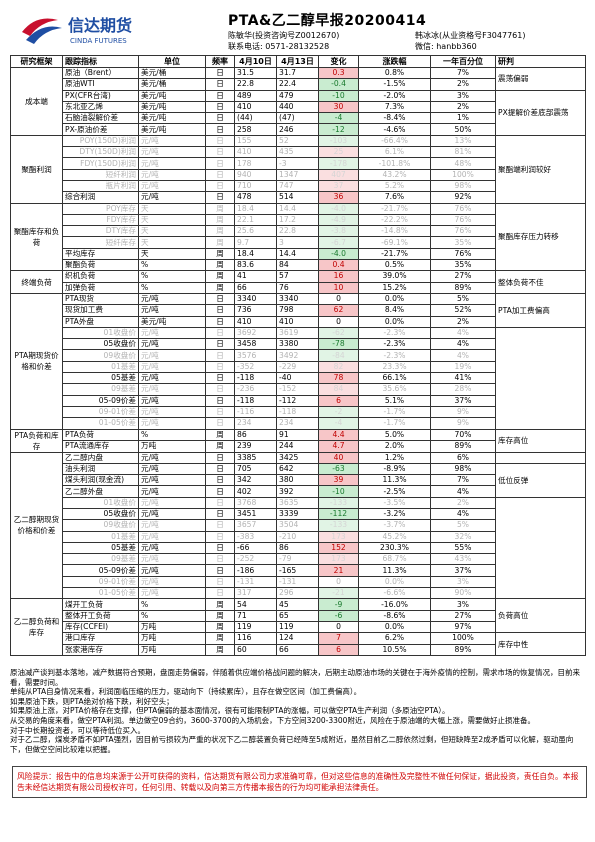 The height and width of the screenshot is (842, 595). What do you see at coordinates (394, 129) in the screenshot?
I see `cell: -4.6%` at bounding box center [394, 129].